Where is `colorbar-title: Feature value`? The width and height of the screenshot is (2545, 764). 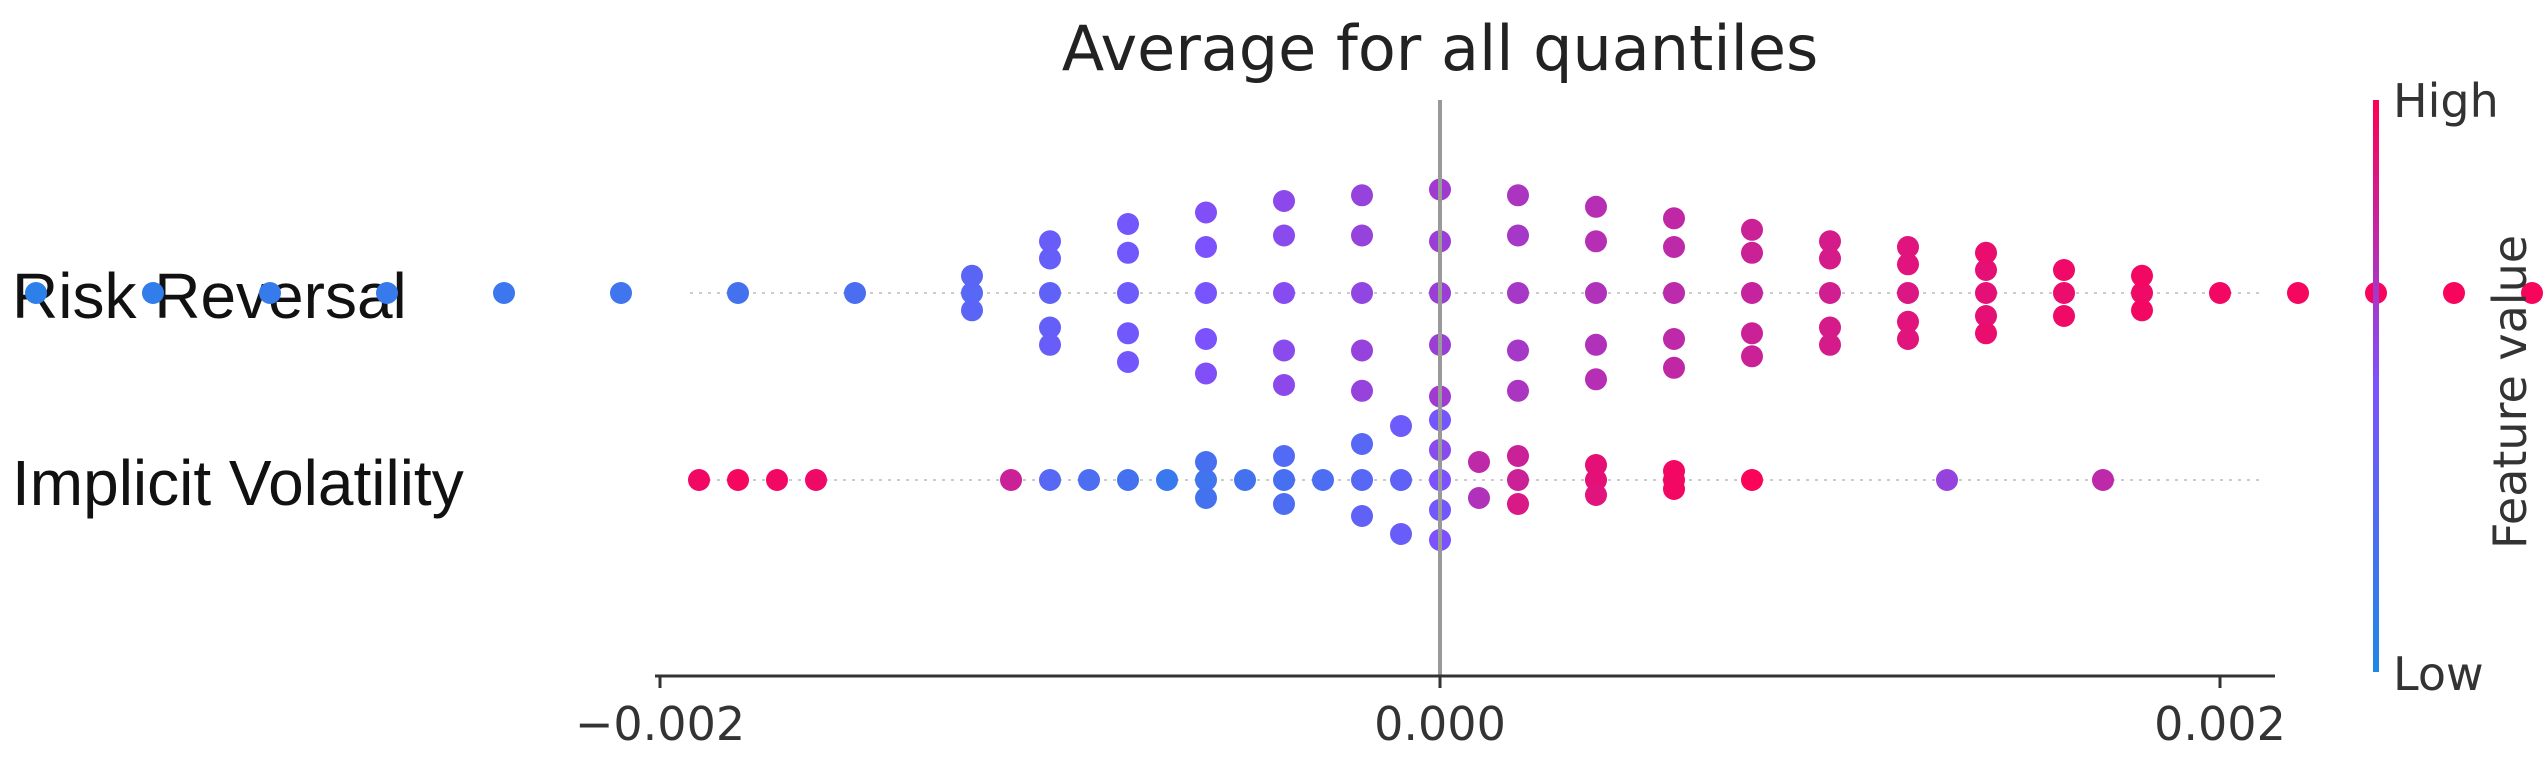 colorbar-title: Feature value is located at coordinates (2510, 392).